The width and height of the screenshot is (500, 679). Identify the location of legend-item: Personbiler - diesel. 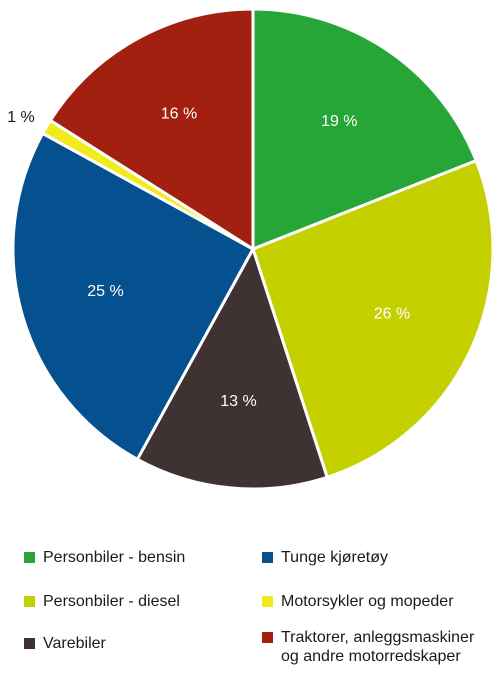
(102, 601).